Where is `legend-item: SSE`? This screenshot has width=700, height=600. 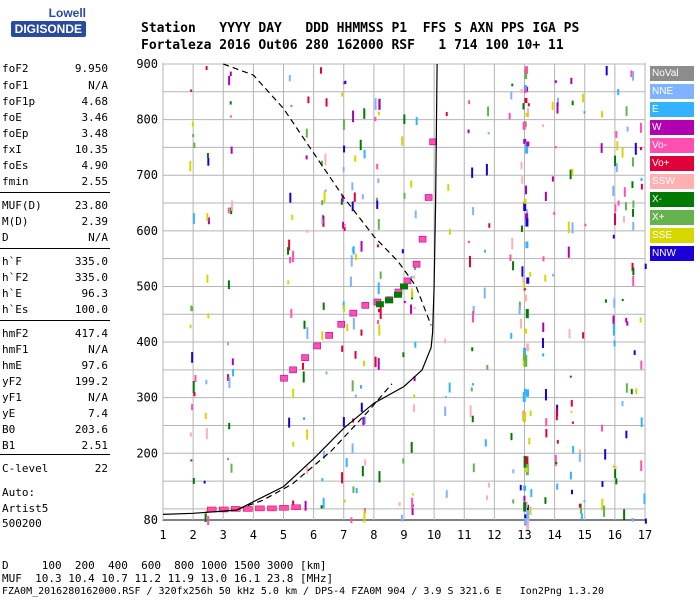
legend-item: SSE is located at coordinates (672, 235).